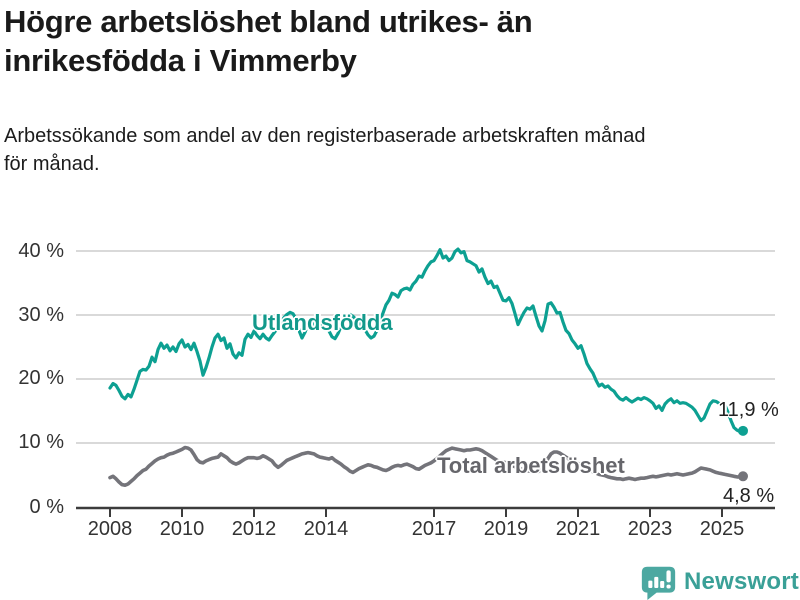 This screenshot has height=600, width=800. Describe the element at coordinates (41, 315) in the screenshot. I see `y-axis-label-30: 30 %` at that location.